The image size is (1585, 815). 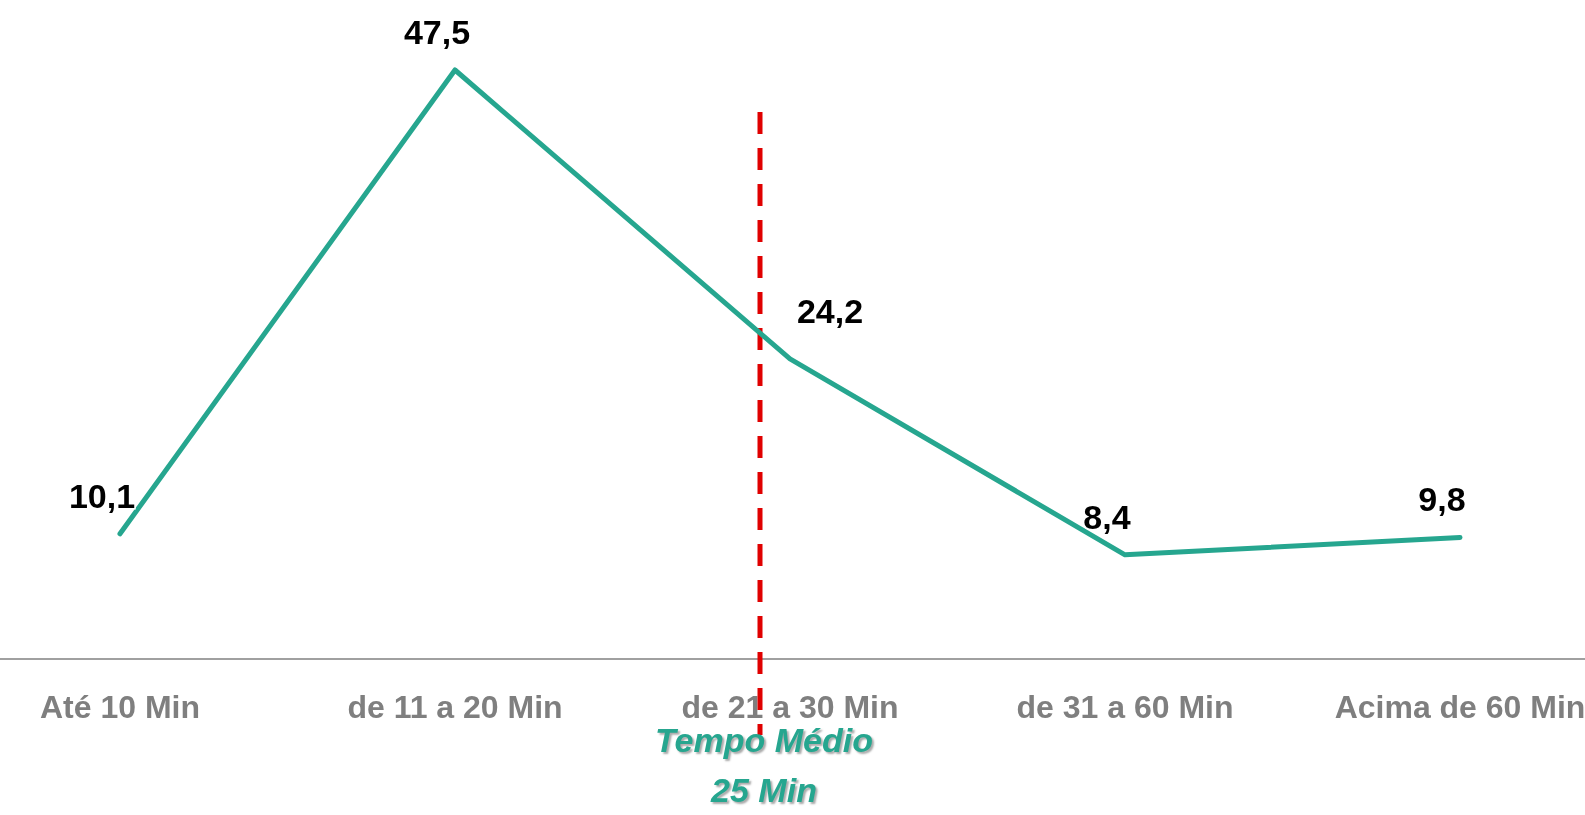 What do you see at coordinates (1442, 499) in the screenshot?
I see `data-label: 9,8` at bounding box center [1442, 499].